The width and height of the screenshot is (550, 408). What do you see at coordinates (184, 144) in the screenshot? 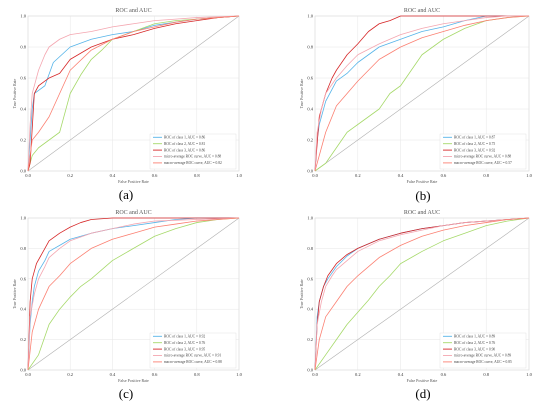
I see `legend-entry: ROC of class 2, AUC = 0.81` at bounding box center [184, 144].